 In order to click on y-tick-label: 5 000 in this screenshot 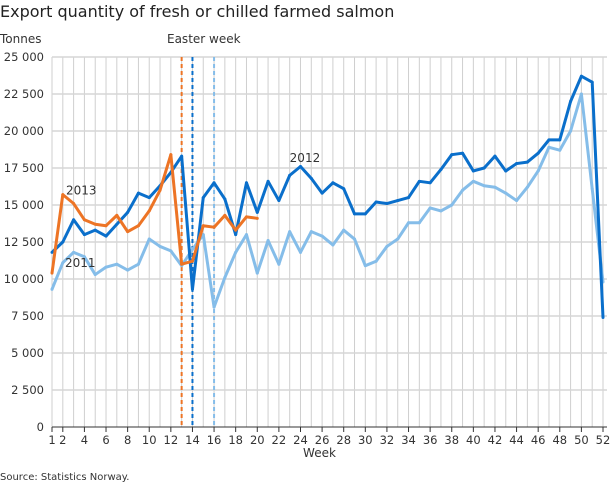, I will do `click(27, 353)`.